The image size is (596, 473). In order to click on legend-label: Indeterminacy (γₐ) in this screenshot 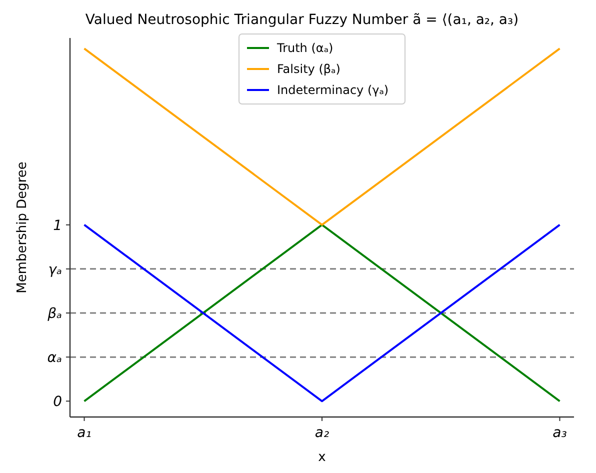, I will do `click(333, 90)`.